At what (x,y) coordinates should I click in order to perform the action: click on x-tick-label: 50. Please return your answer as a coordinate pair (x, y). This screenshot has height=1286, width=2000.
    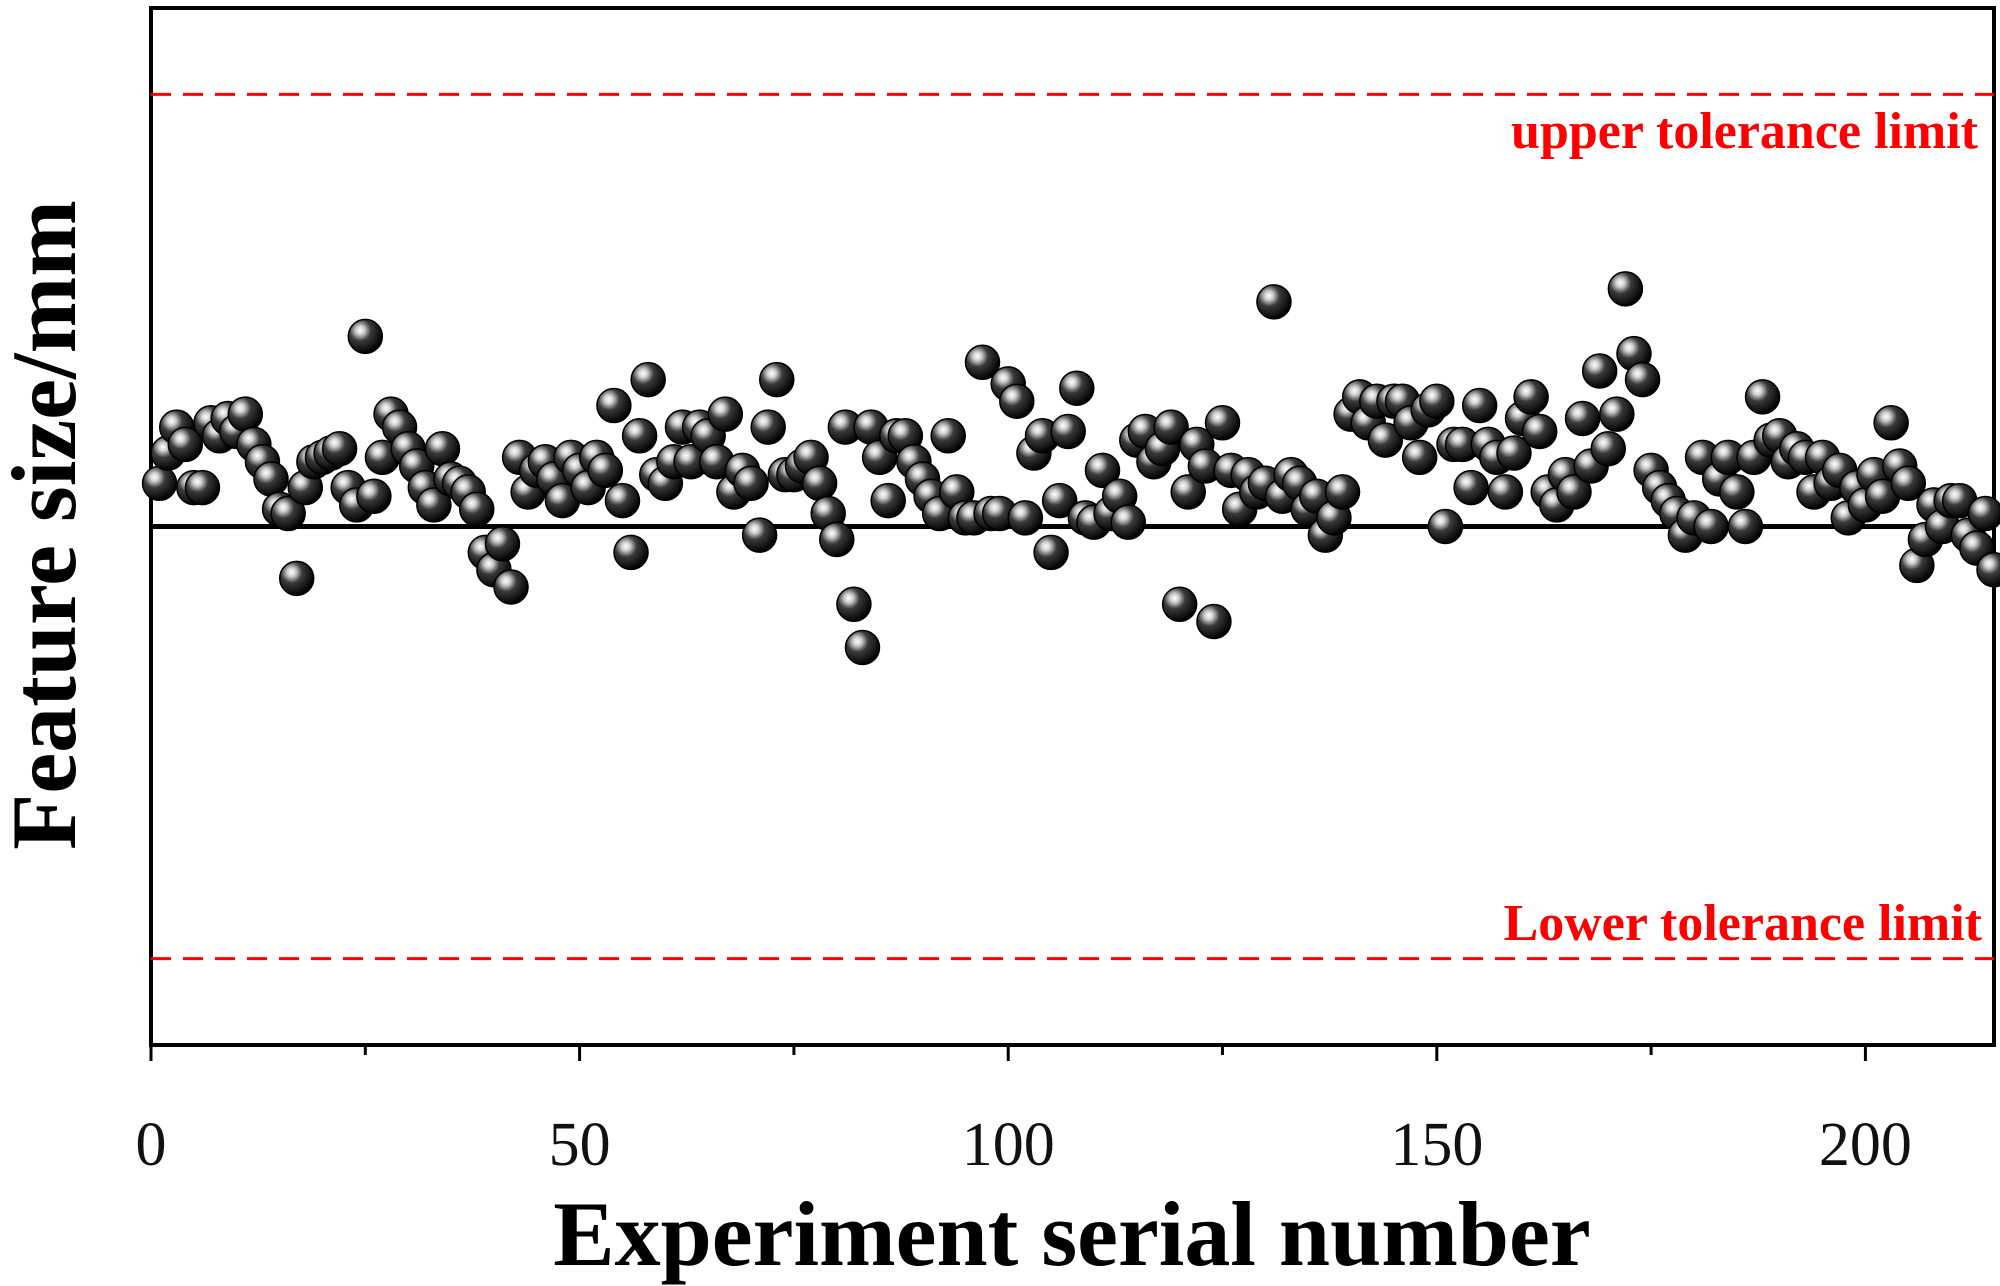
    Looking at the image, I should click on (580, 1145).